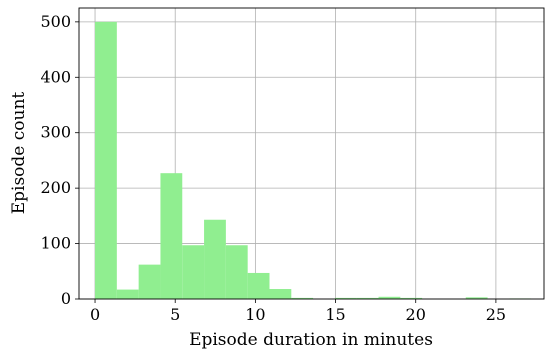 The height and width of the screenshot is (349, 545). I want to click on y-tick-label: 400, so click(55, 76).